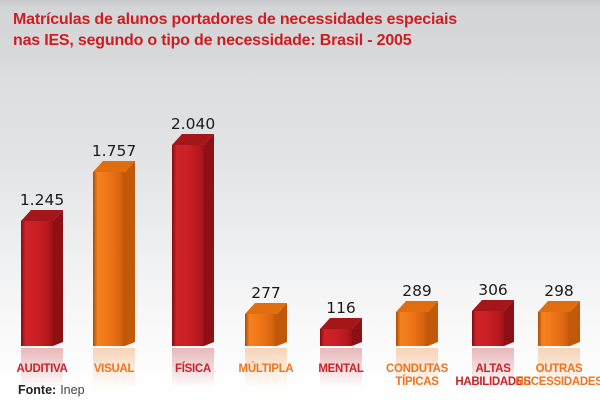 This screenshot has width=600, height=400. Describe the element at coordinates (37, 390) in the screenshot. I see `source-label: Fonte:` at that location.